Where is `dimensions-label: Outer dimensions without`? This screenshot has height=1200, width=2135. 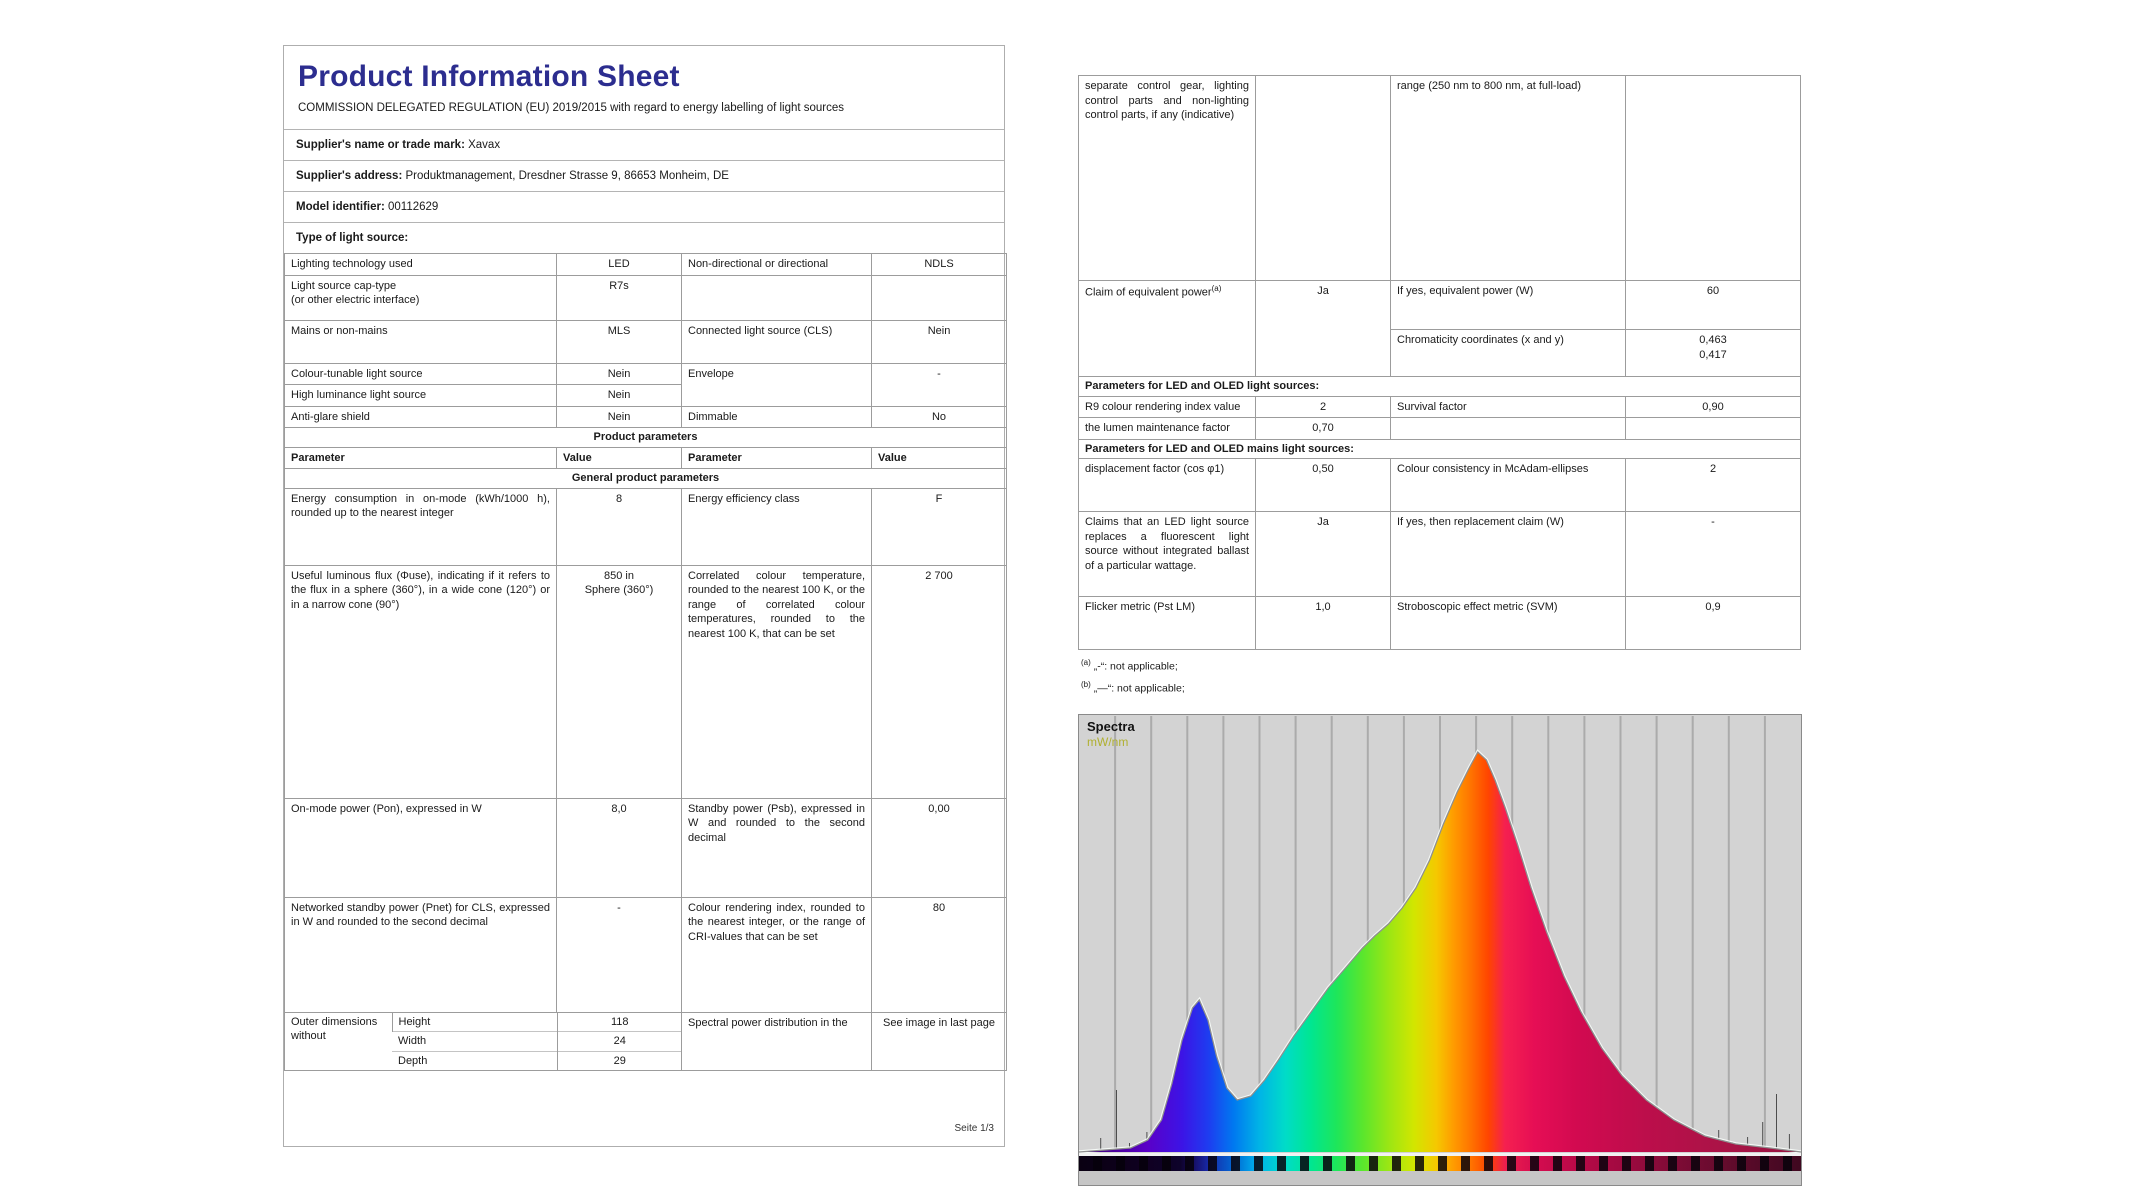
dimensions-label: Outer dimensions without is located at coordinates (334, 1029).